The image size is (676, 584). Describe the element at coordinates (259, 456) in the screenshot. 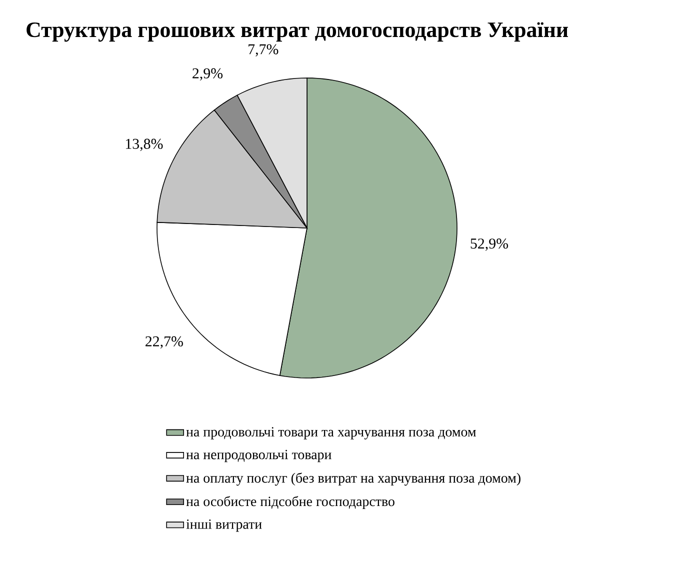

I see `legend-label: на непродовольчі товари` at that location.